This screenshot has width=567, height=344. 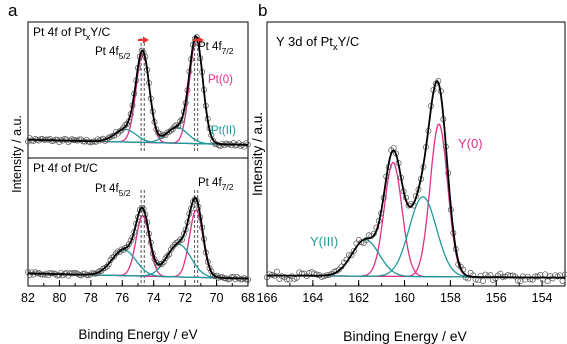 What do you see at coordinates (404, 298) in the screenshot?
I see `x-tick-label: 160` at bounding box center [404, 298].